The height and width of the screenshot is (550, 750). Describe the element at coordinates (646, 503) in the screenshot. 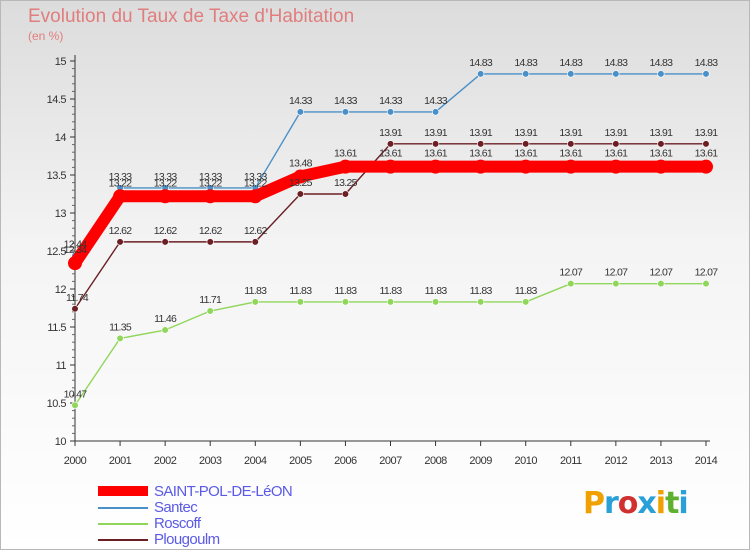

I see `logo-letter: x` at that location.